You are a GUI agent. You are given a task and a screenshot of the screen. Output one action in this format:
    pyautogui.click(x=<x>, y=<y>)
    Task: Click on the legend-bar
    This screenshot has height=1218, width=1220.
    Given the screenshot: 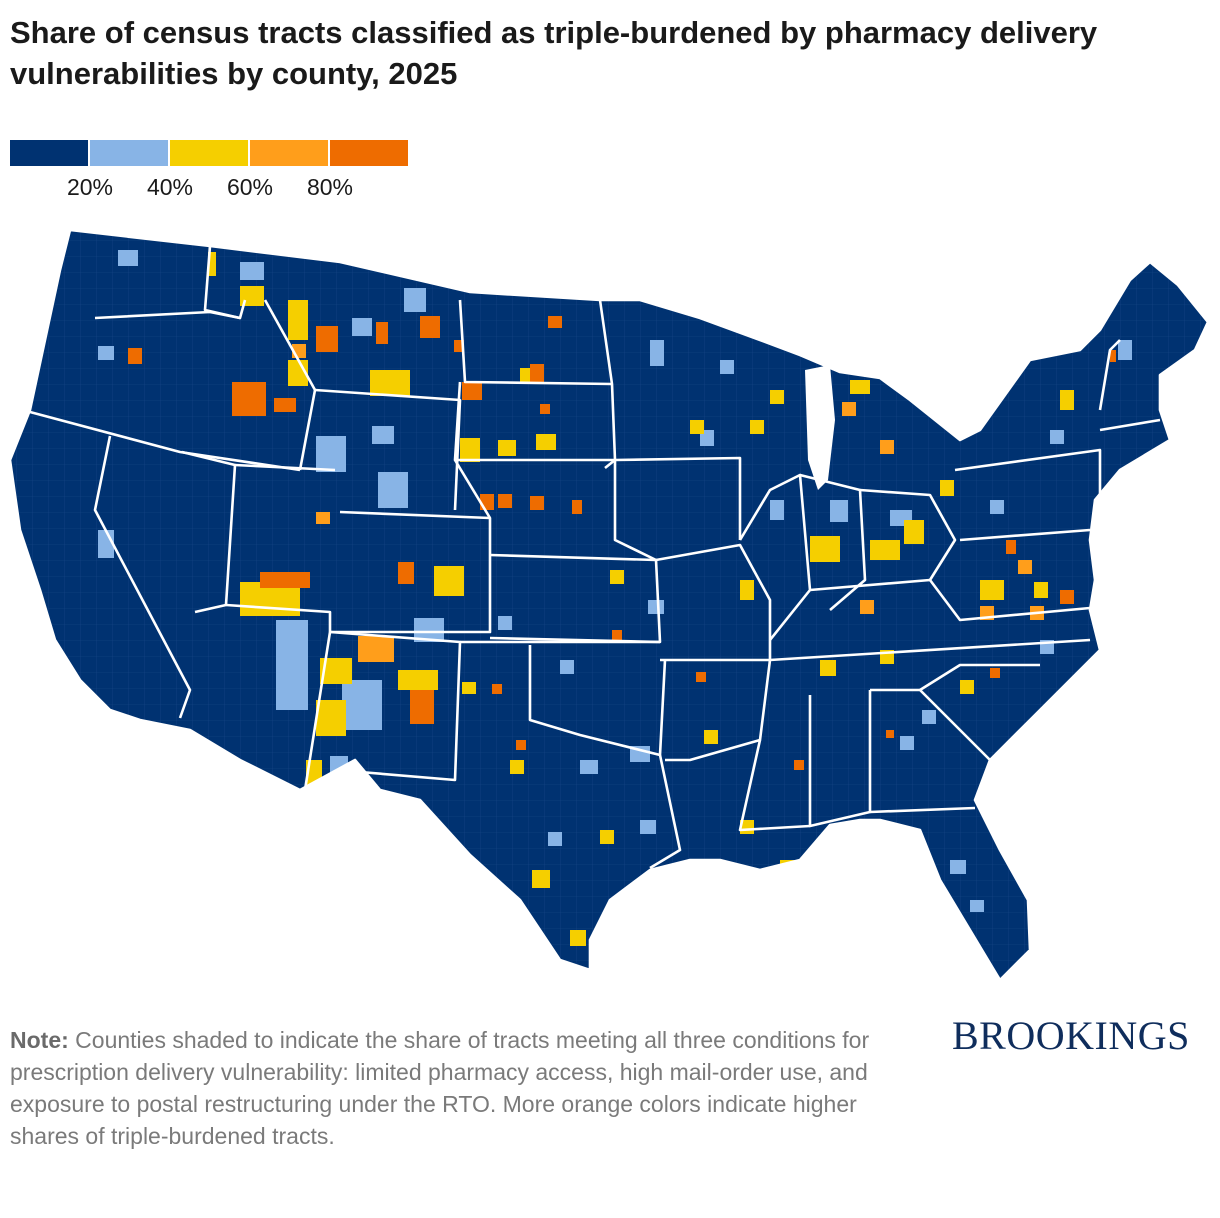 What is the action you would take?
    pyautogui.click(x=210, y=153)
    